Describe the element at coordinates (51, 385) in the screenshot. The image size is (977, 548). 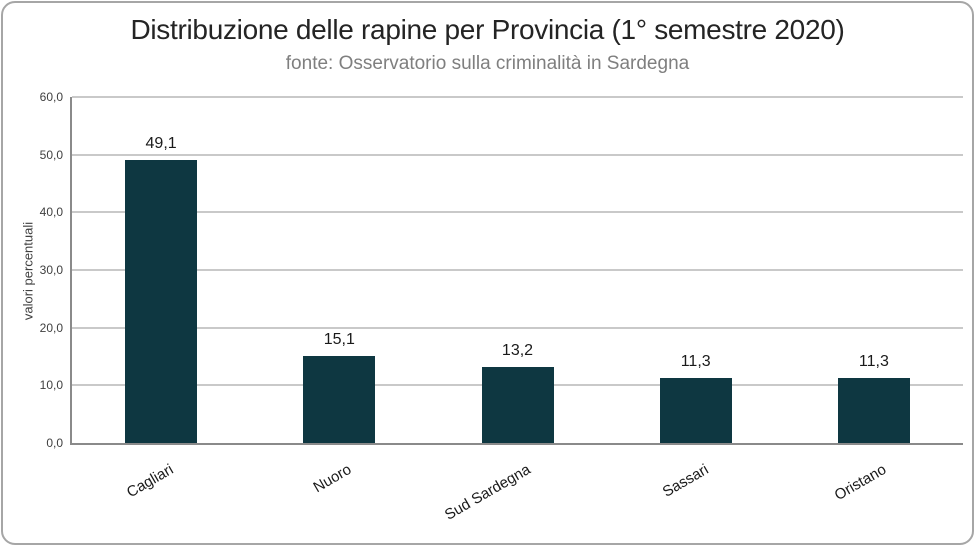
I see `y-axis-tick-label: 10,0` at that location.